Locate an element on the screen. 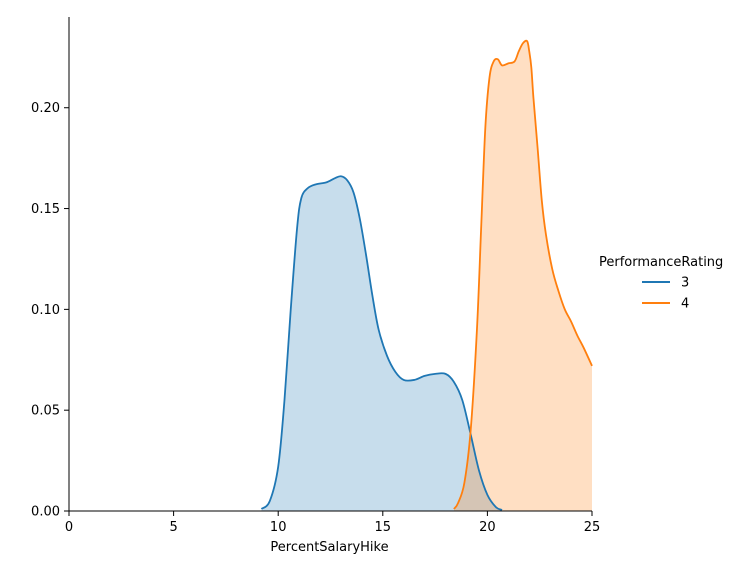 This screenshot has height=566, width=745. x-tick-label: 20 is located at coordinates (487, 527).